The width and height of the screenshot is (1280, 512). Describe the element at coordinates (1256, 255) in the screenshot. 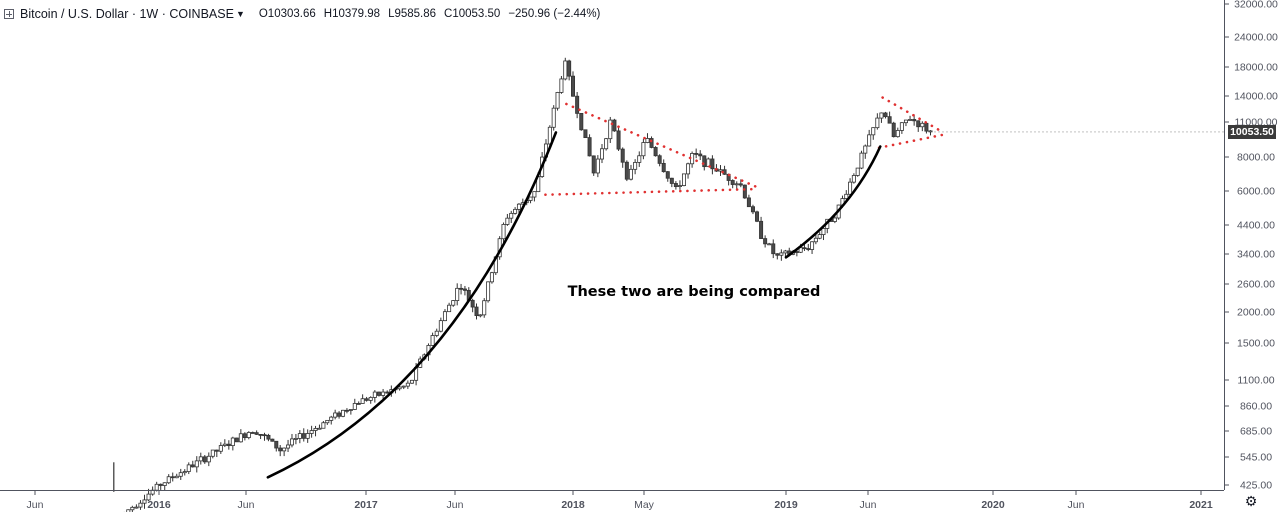

I see `y-tick-label: 3400.00` at that location.